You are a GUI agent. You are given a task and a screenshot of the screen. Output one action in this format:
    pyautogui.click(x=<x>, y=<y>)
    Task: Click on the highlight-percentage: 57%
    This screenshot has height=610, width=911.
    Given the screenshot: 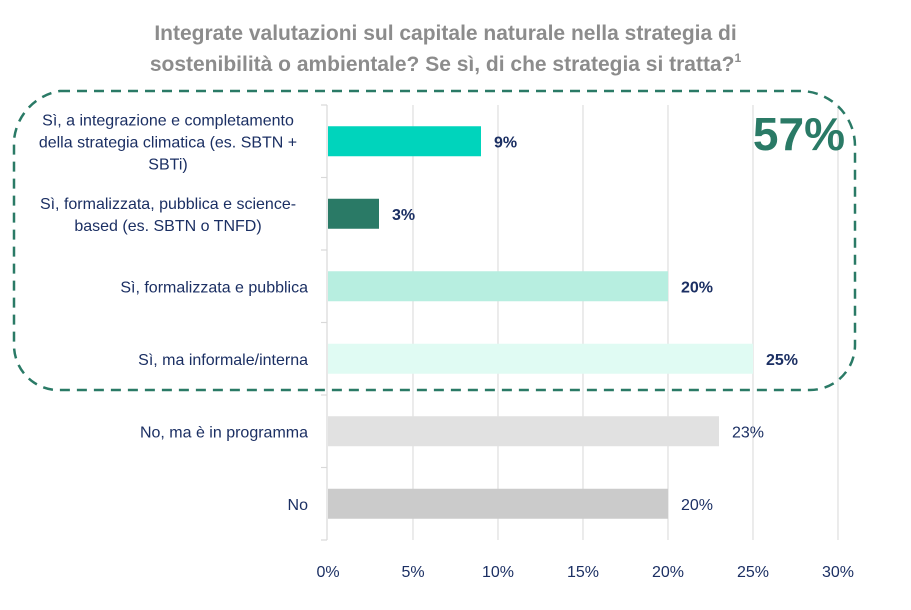 What is the action you would take?
    pyautogui.click(x=799, y=134)
    